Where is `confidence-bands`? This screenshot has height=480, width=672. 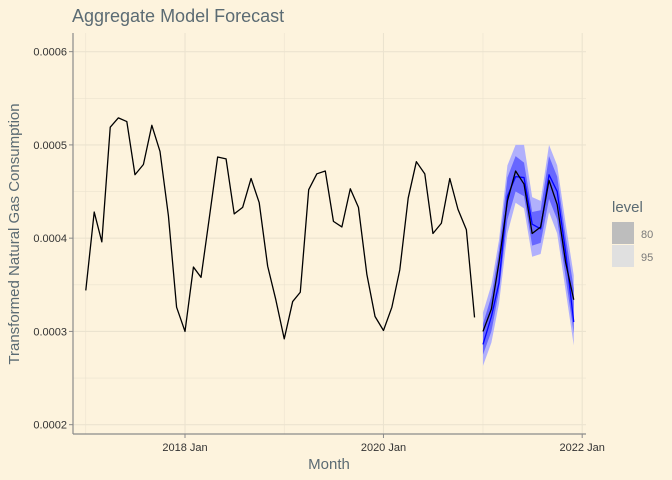
confidence-bands is located at coordinates (528, 255).